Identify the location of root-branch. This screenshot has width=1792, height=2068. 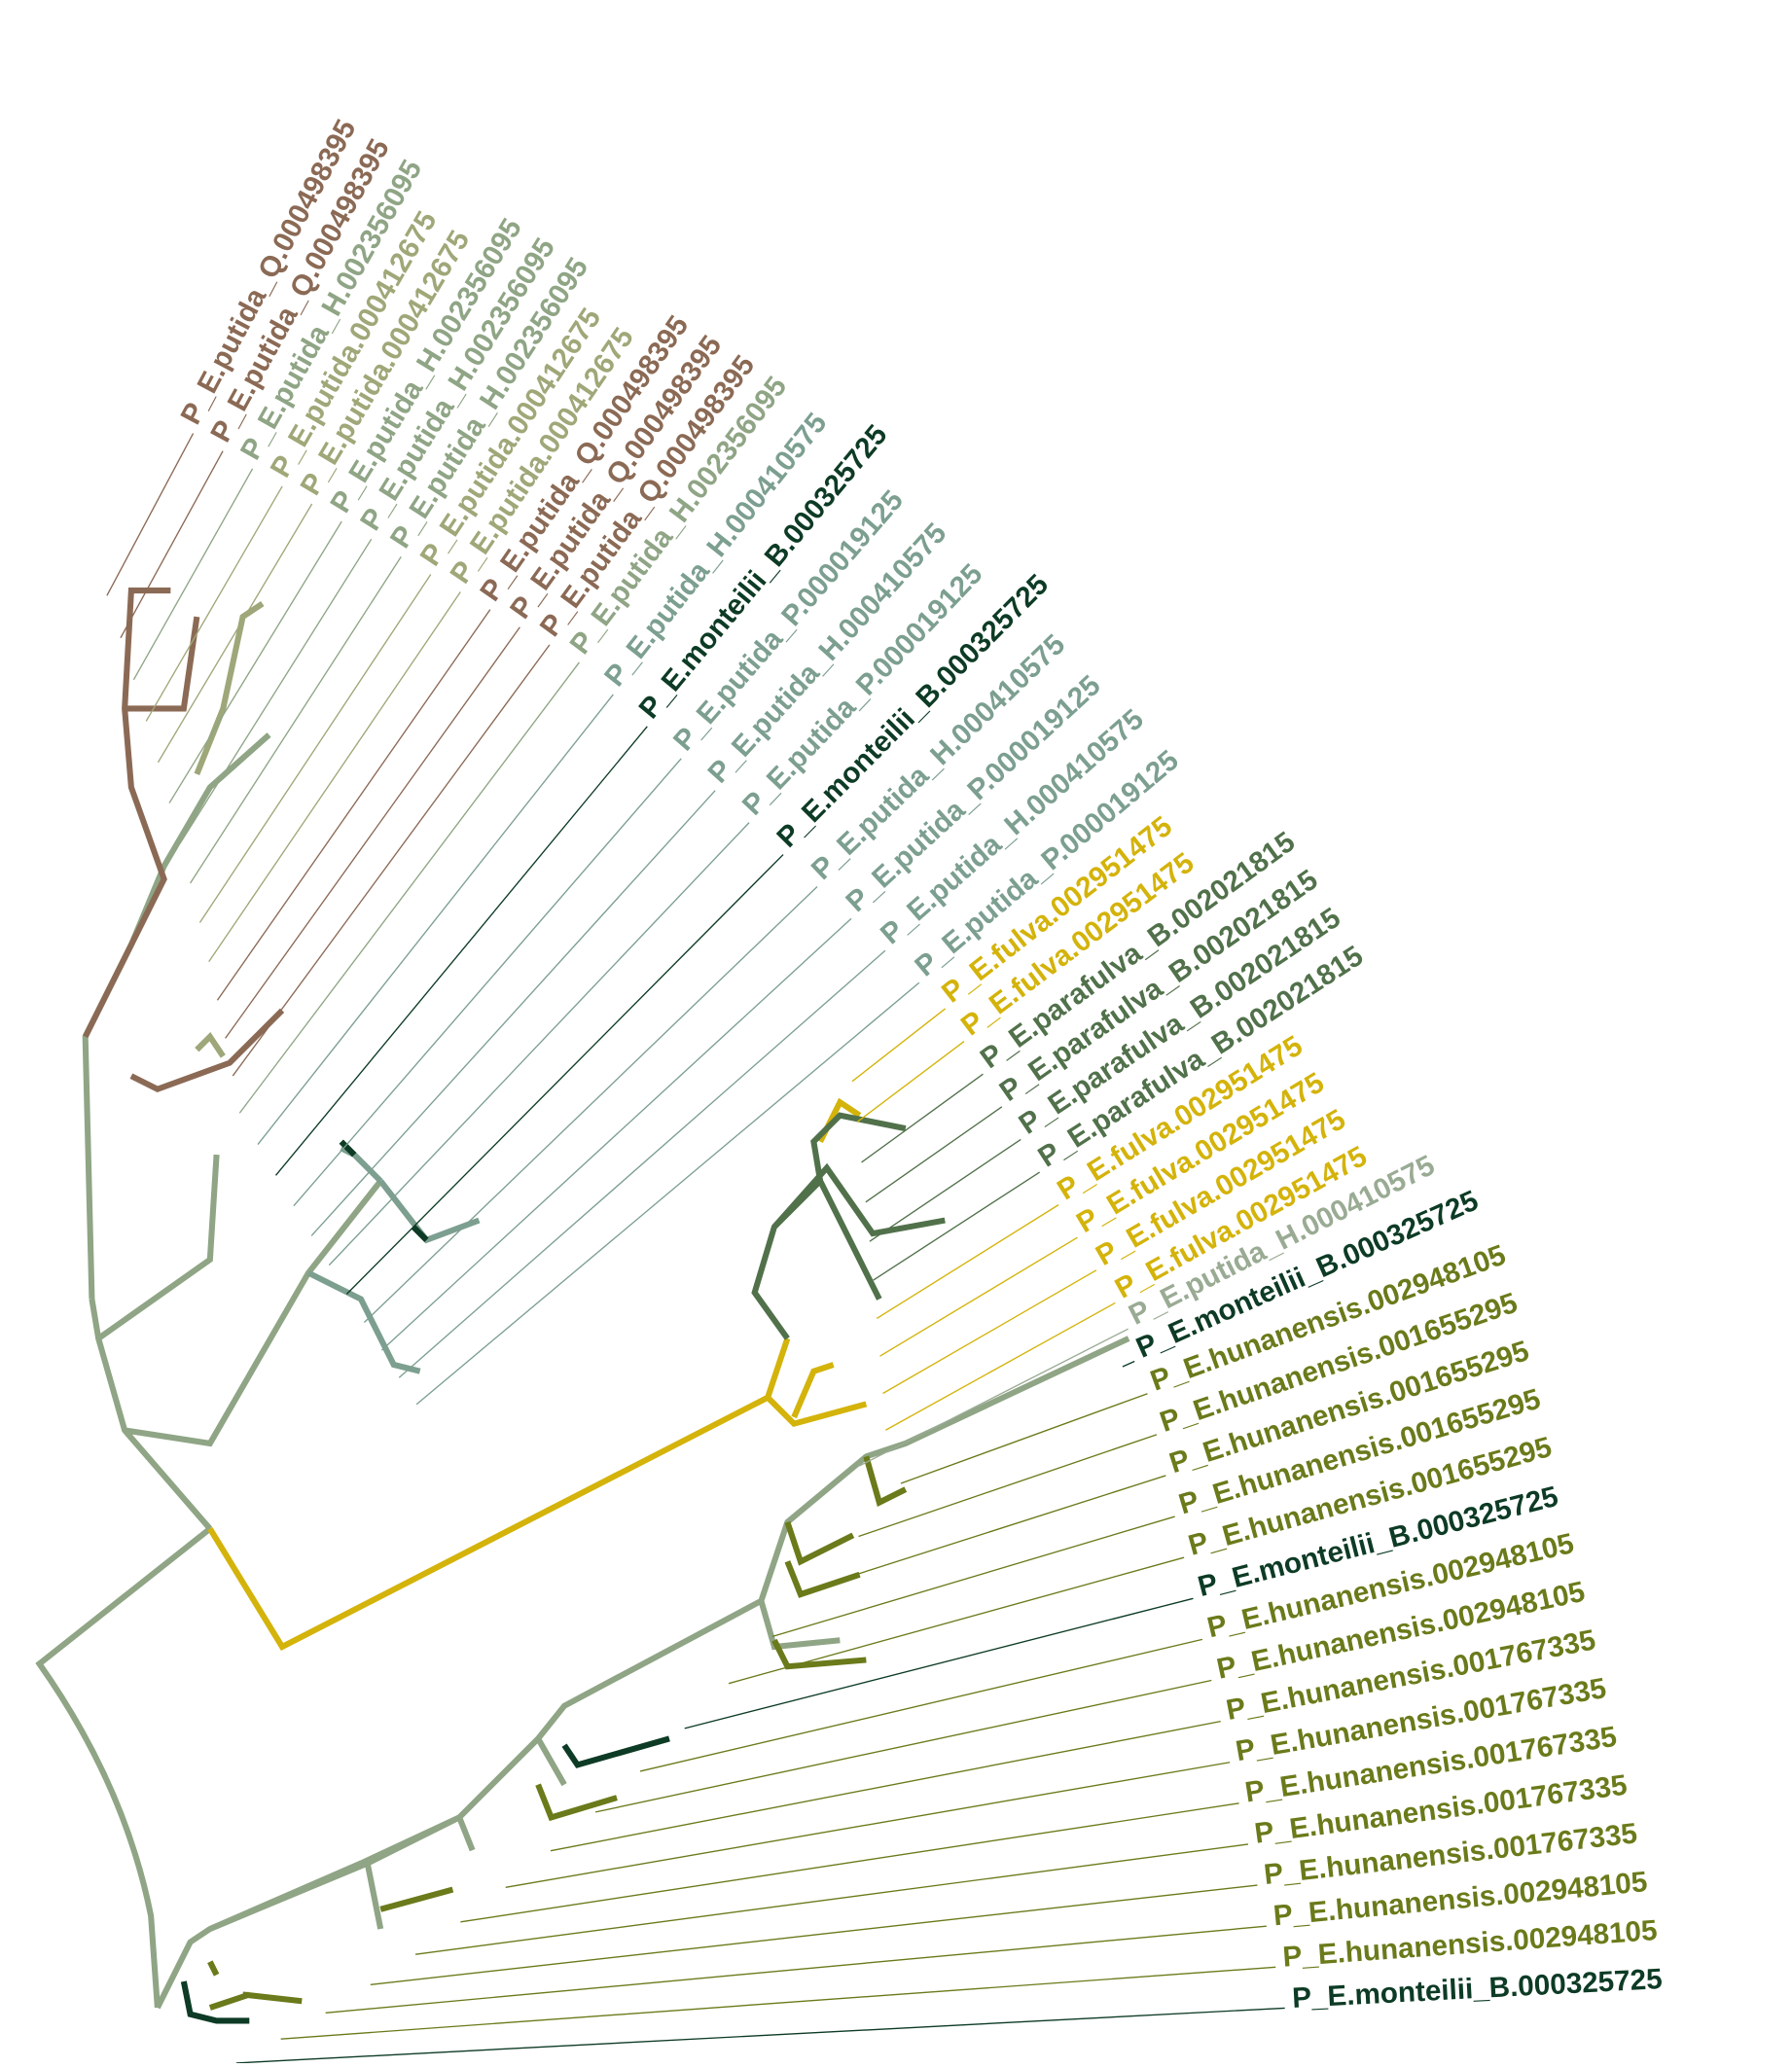
(123, 1767).